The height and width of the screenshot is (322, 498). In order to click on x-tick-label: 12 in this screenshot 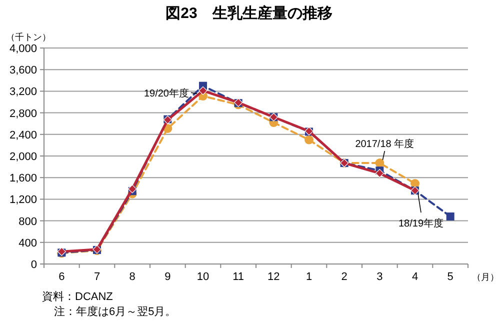, I will do `click(274, 277)`.